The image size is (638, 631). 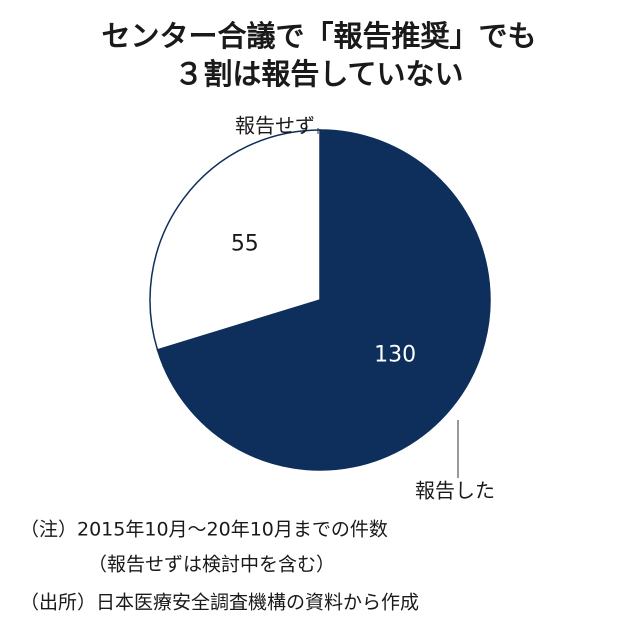 I want to click on pie-slice, so click(x=235, y=240).